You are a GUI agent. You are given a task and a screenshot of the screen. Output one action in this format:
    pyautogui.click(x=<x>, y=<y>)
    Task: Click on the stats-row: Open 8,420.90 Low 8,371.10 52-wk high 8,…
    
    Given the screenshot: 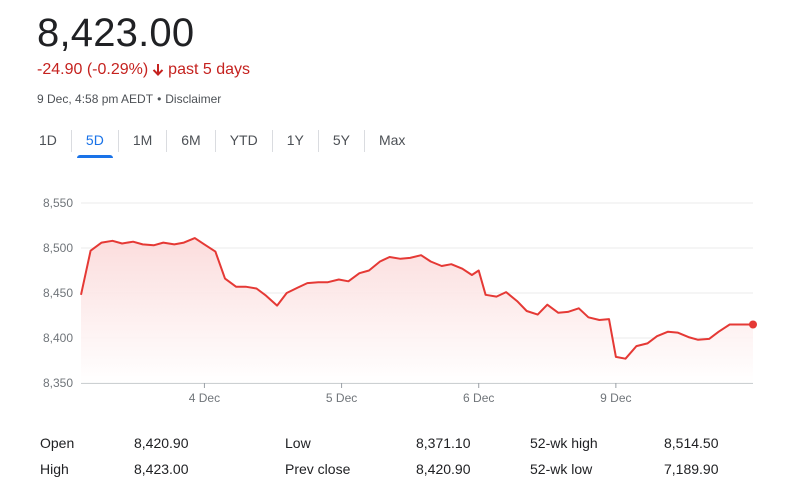 What is the action you would take?
    pyautogui.click(x=400, y=443)
    